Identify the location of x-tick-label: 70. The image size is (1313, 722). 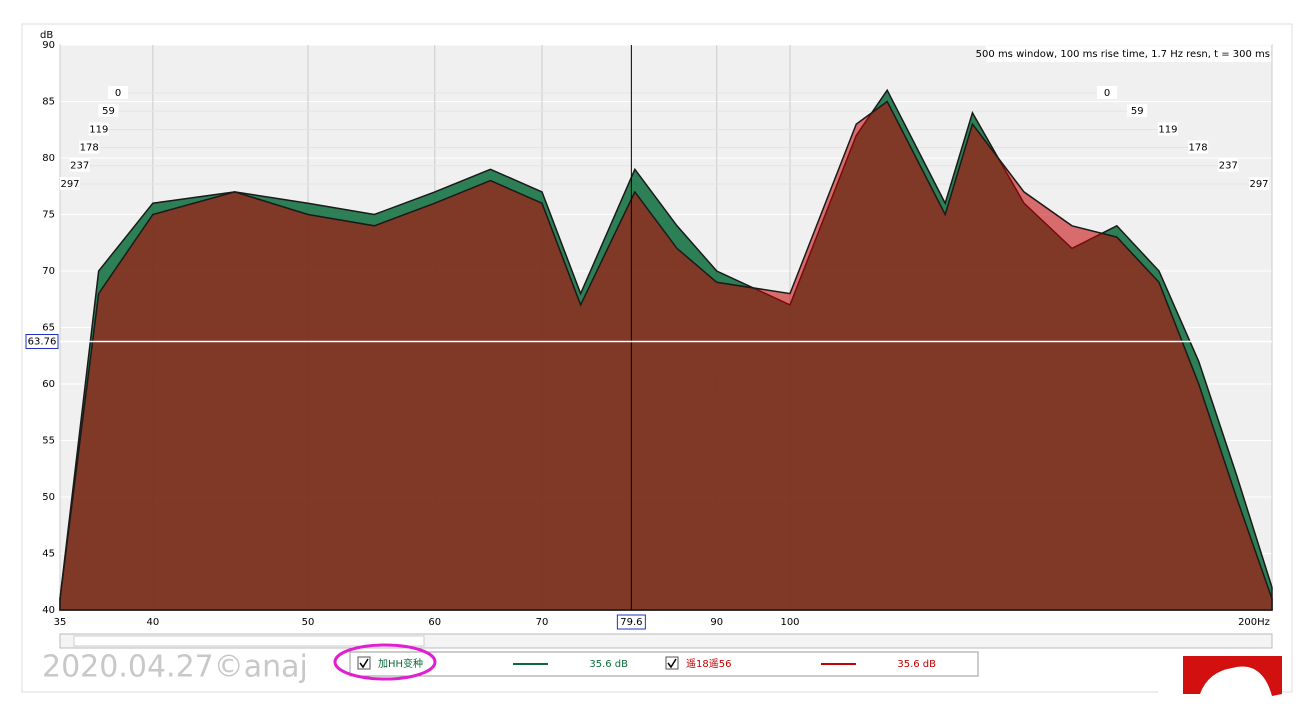
(542, 622).